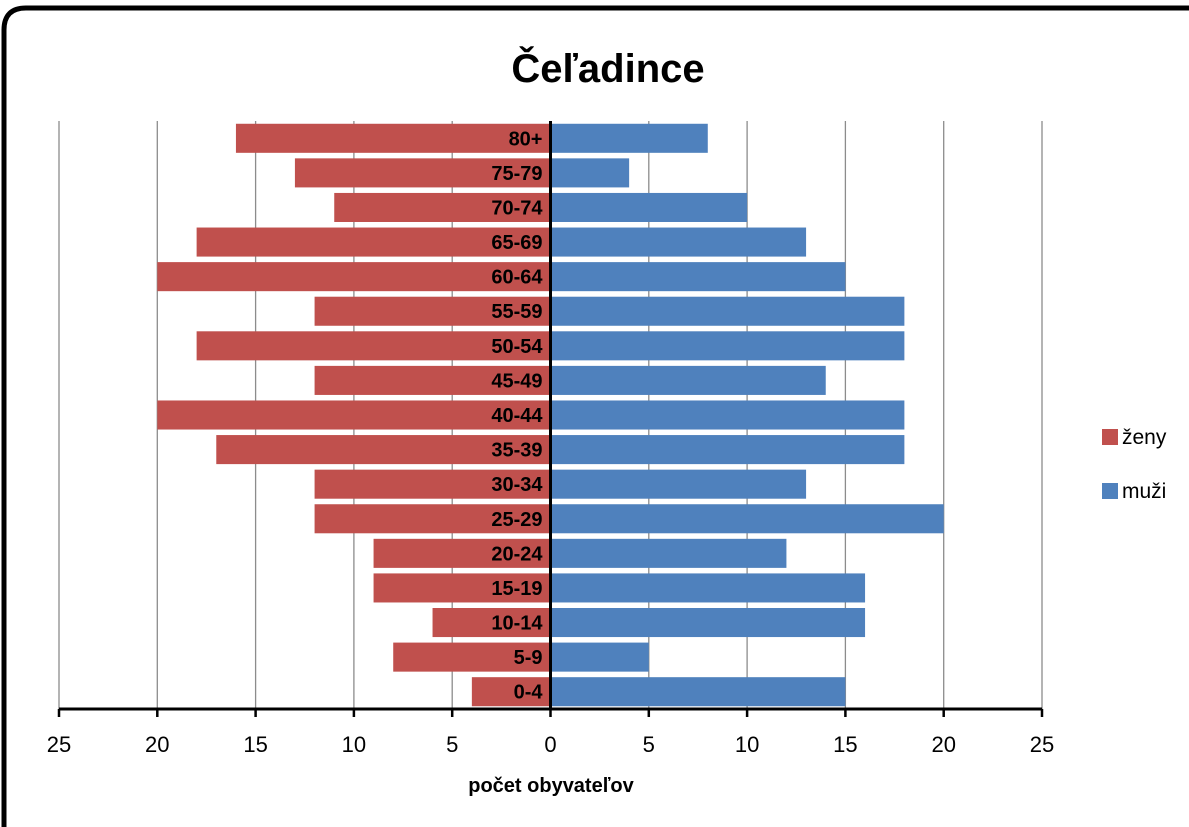 The image size is (1189, 827). Describe the element at coordinates (1134, 464) in the screenshot. I see `legend: ženy muži` at that location.